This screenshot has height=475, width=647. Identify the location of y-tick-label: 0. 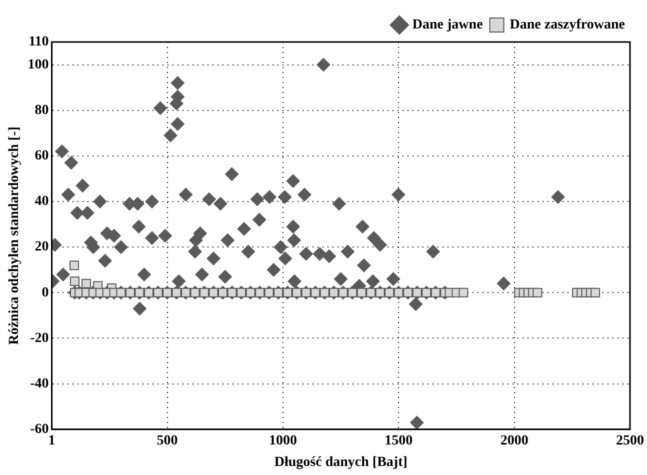
(45, 292).